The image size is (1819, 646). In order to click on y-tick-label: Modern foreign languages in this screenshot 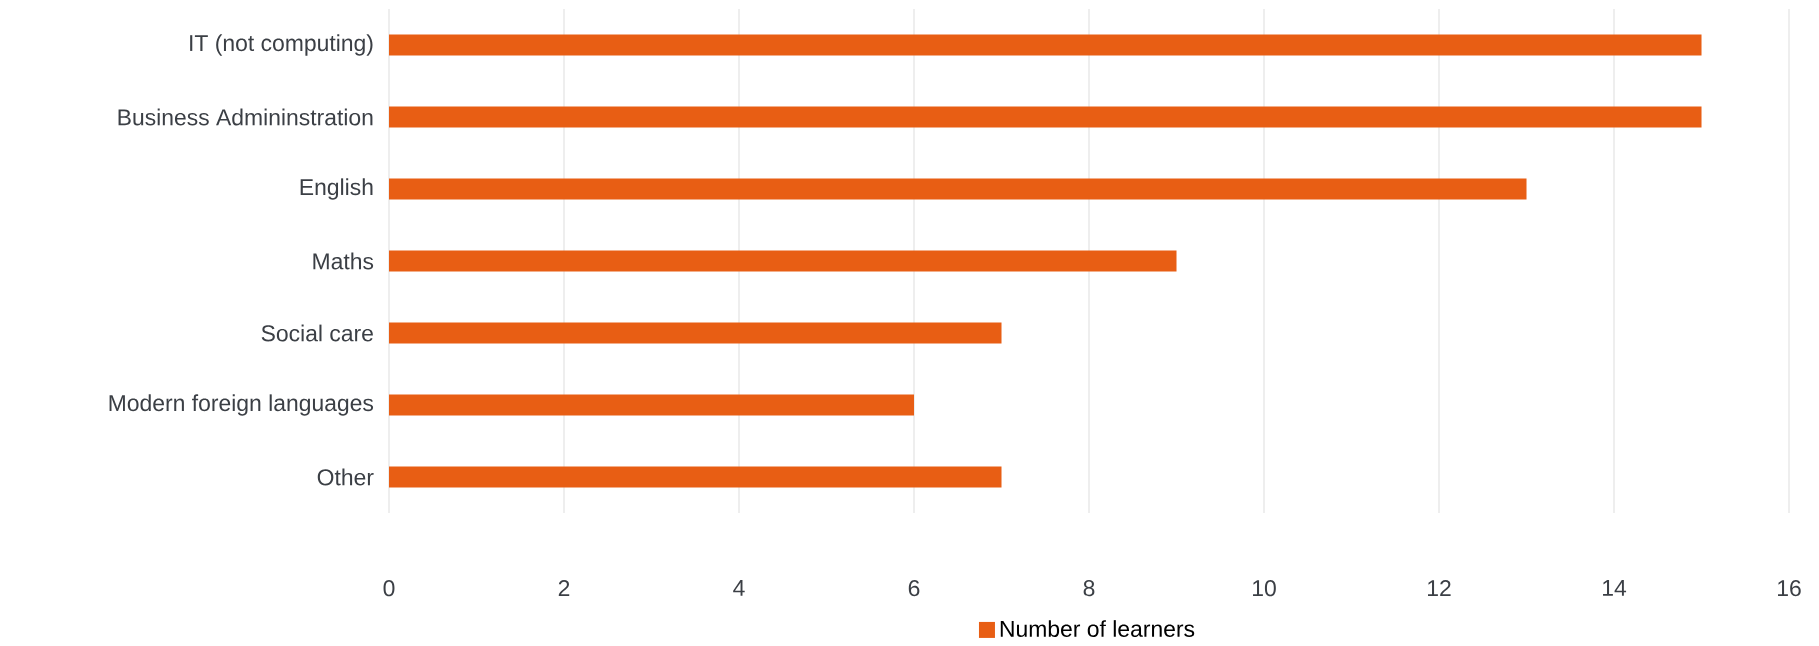, I will do `click(241, 405)`.